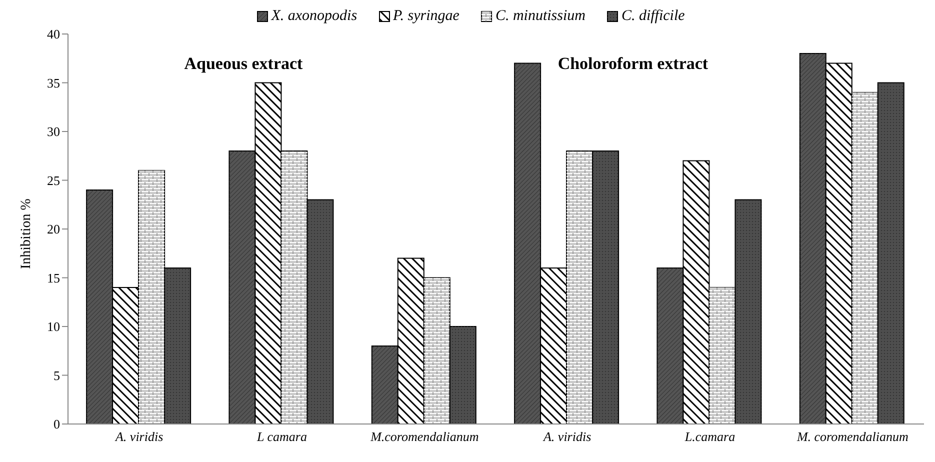 This screenshot has width=935, height=462. Describe the element at coordinates (53, 229) in the screenshot. I see `y-tick-label: 20` at that location.